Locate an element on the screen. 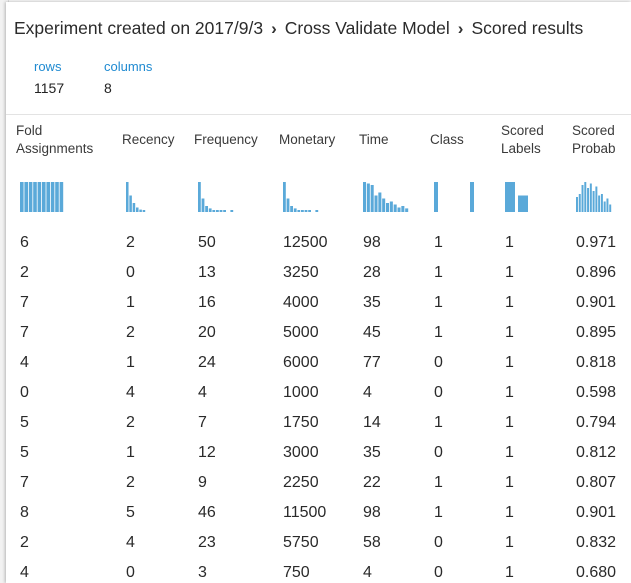 This screenshot has height=583, width=631. table-cell-frequency: 4 is located at coordinates (202, 392).